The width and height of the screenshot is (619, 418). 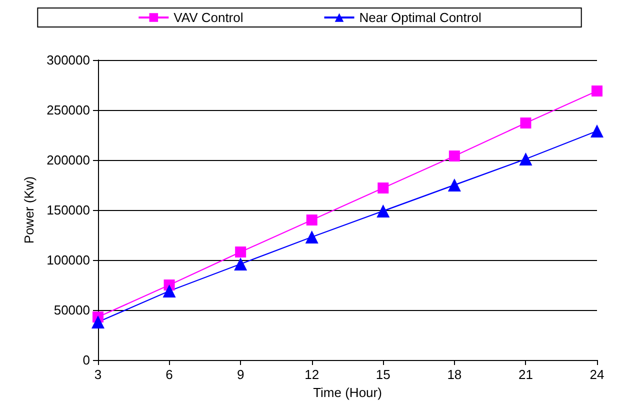 What do you see at coordinates (420, 17) in the screenshot?
I see `legend-label: Near Optimal Control` at bounding box center [420, 17].